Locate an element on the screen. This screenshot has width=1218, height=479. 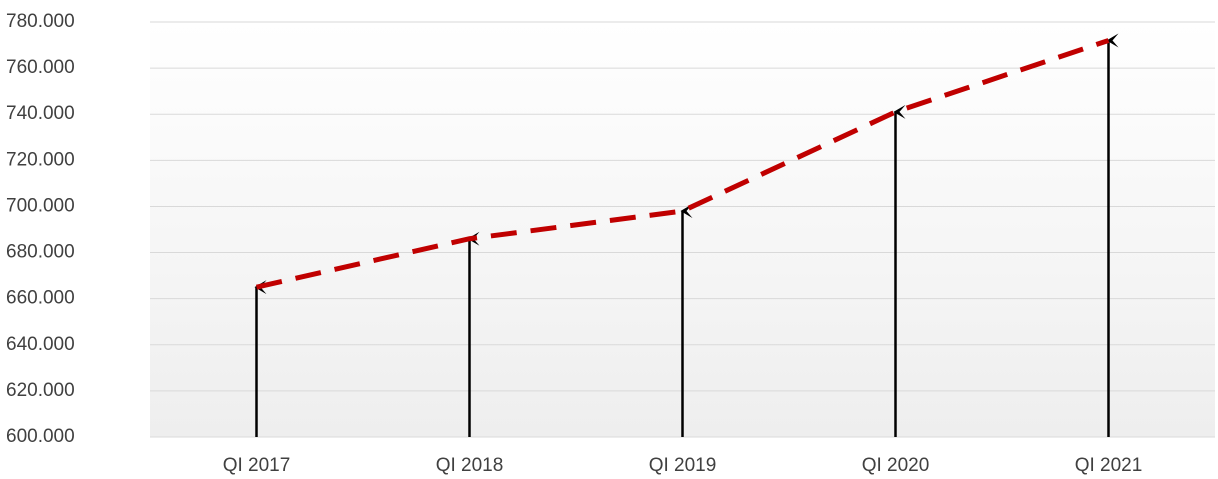
y-tick-label: 600.000 is located at coordinates (40, 436).